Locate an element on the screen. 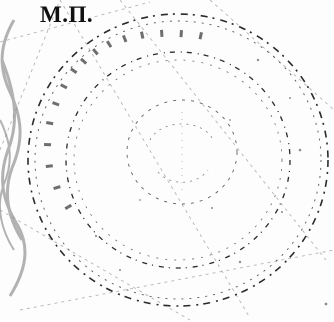 The image size is (334, 322). stamp-place-label: М.П. is located at coordinates (67, 14).